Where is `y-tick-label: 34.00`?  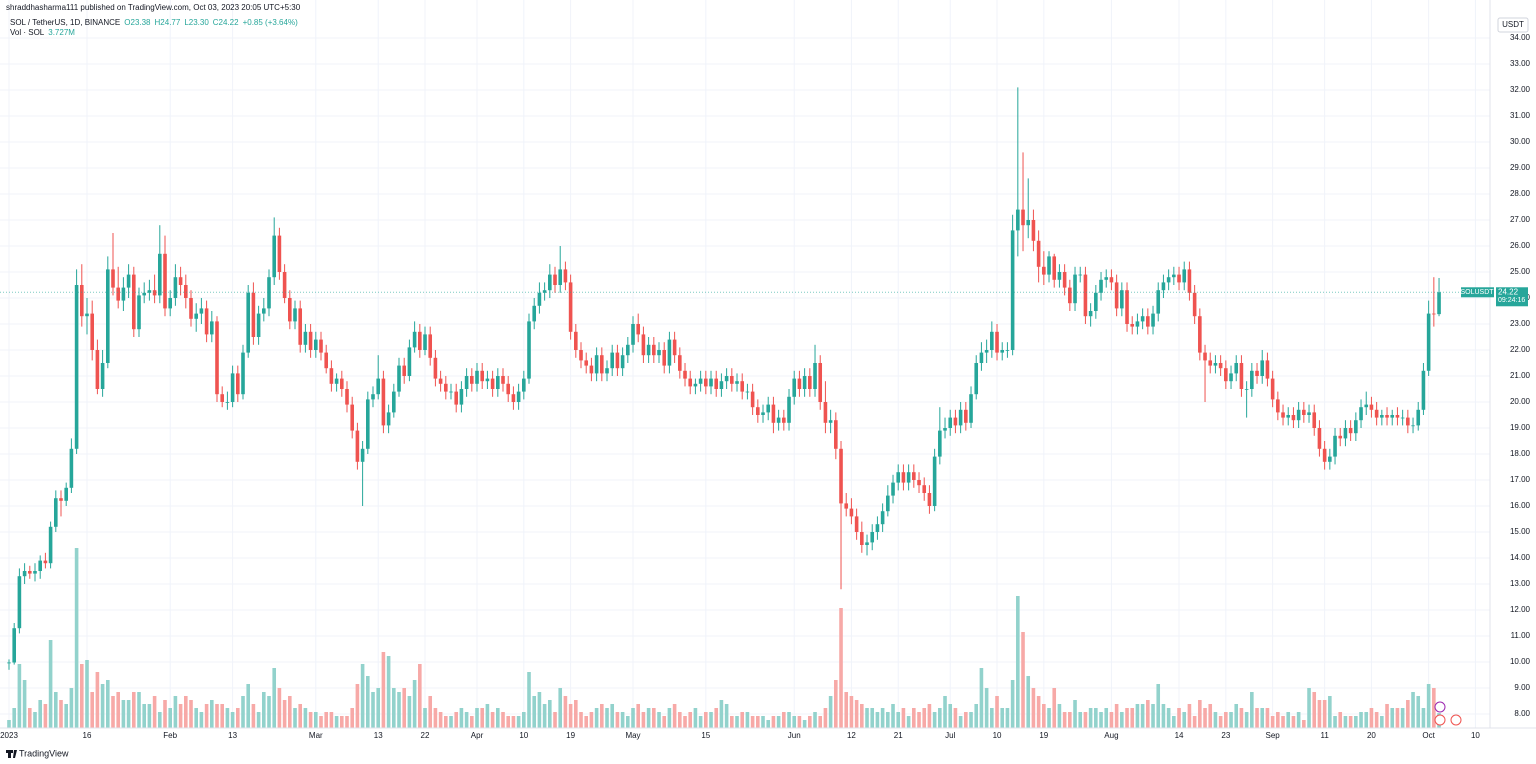
y-tick-label: 34.00 is located at coordinates (1520, 37).